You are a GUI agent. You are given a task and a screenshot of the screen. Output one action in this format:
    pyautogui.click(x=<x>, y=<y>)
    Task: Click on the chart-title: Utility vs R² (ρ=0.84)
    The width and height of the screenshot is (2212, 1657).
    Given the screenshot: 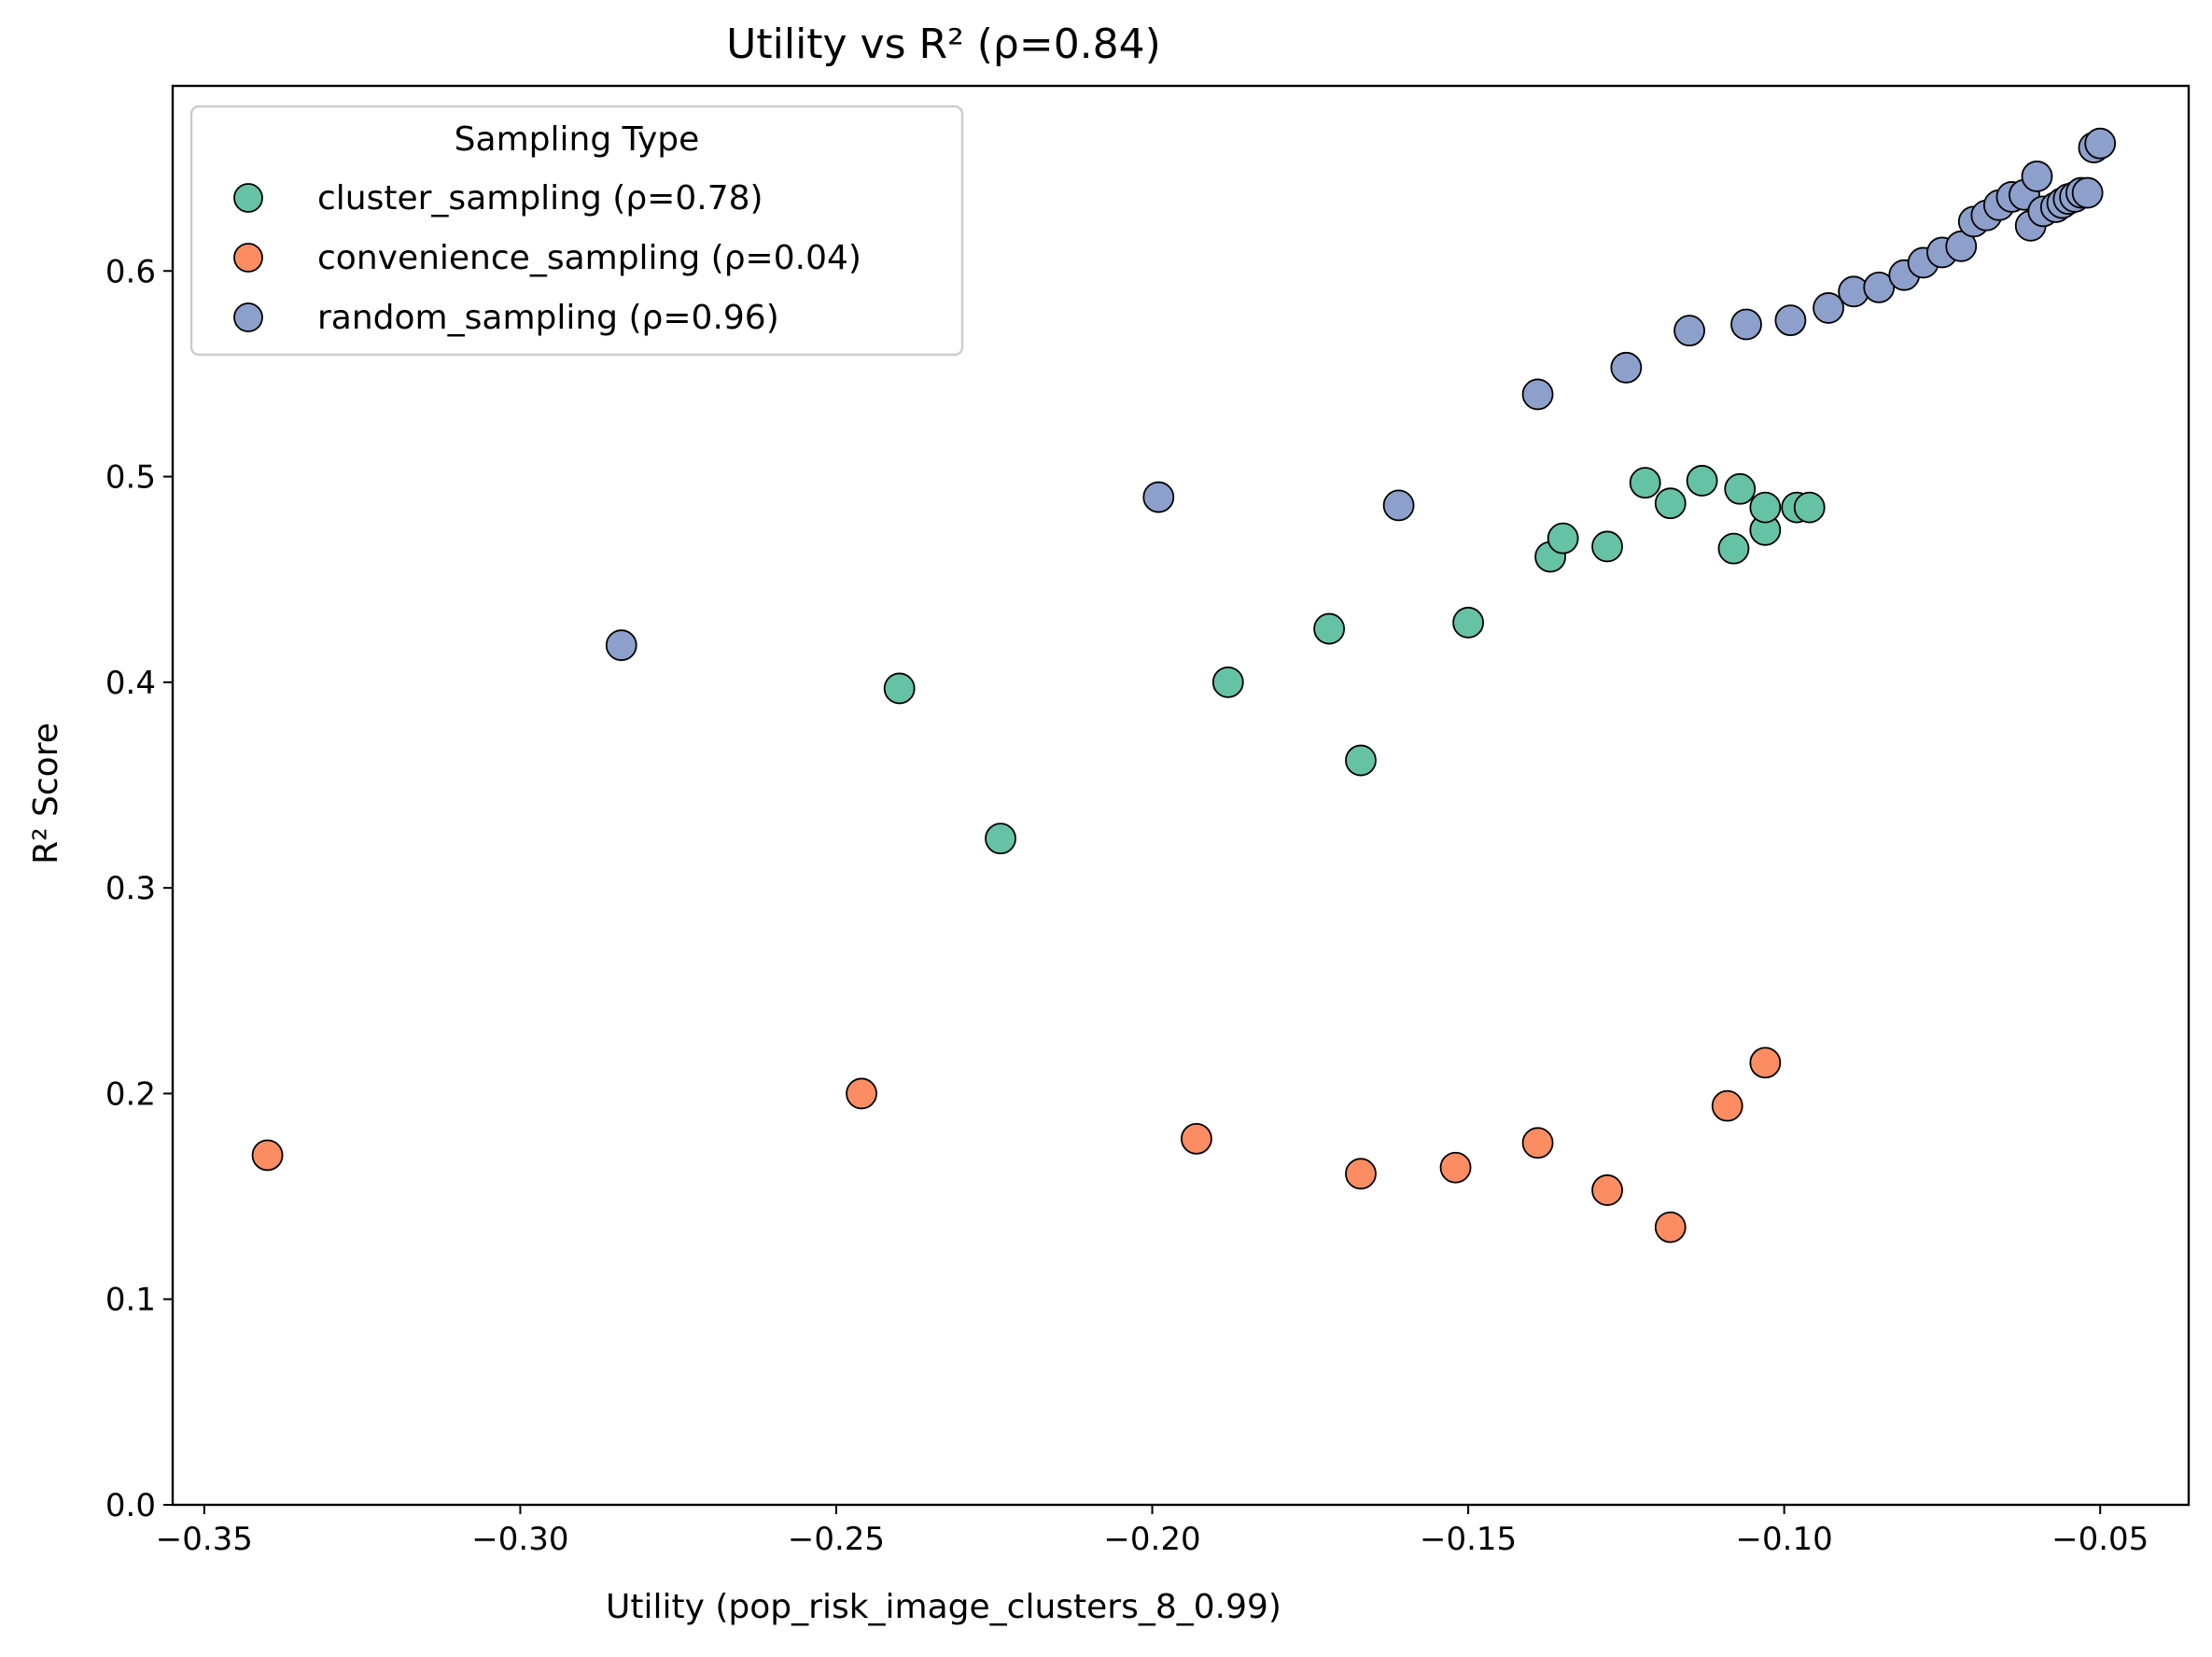 What is the action you would take?
    pyautogui.click(x=943, y=44)
    